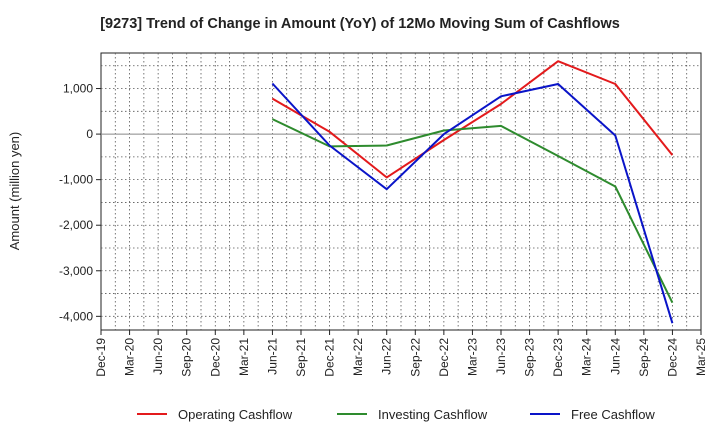 The image size is (720, 440). Describe the element at coordinates (358, 357) in the screenshot. I see `x-tick-label: Mar-22` at that location.